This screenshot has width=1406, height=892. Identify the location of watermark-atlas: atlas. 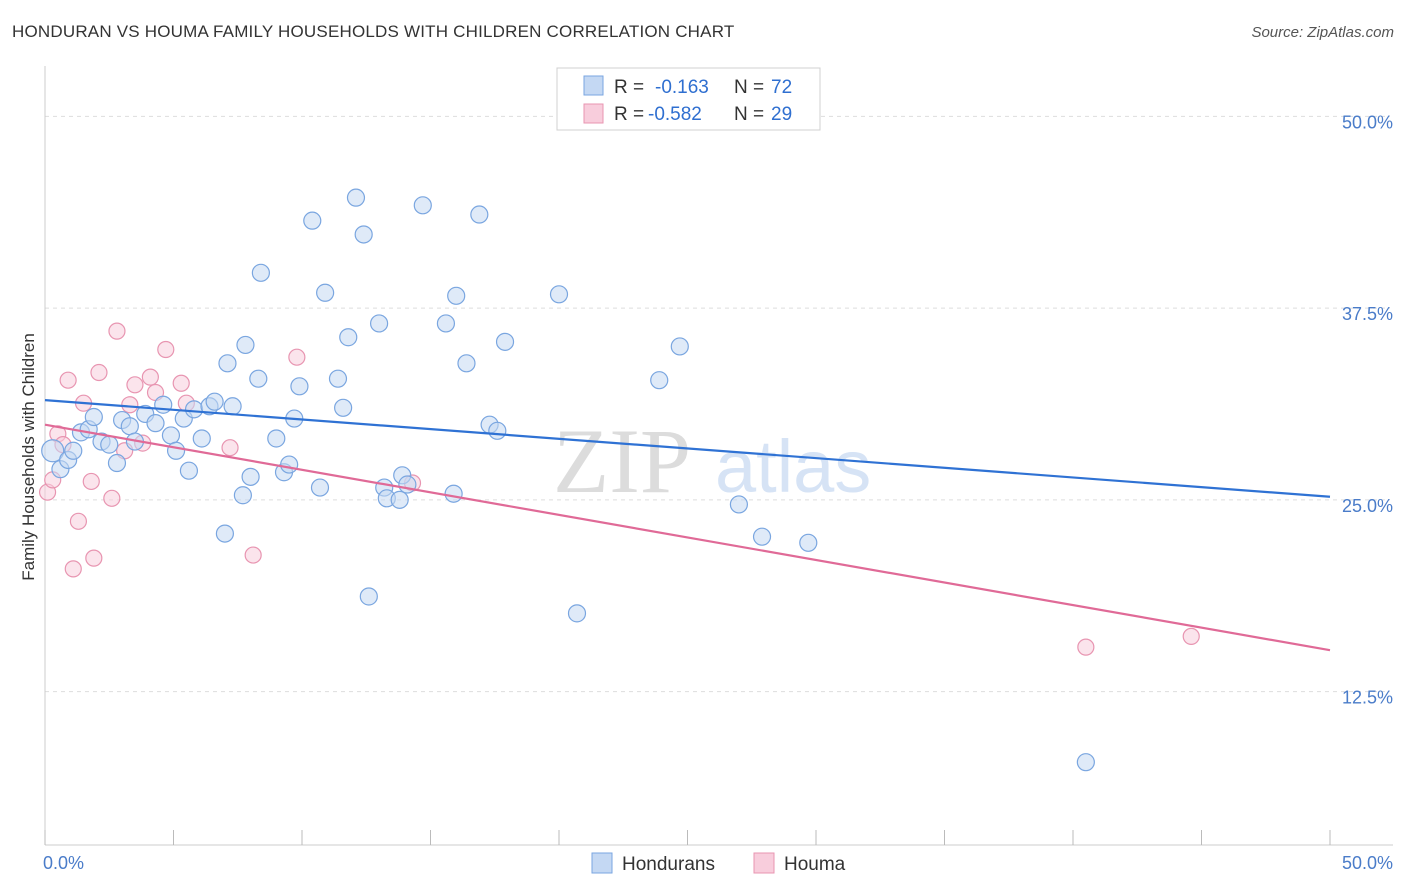
(793, 466).